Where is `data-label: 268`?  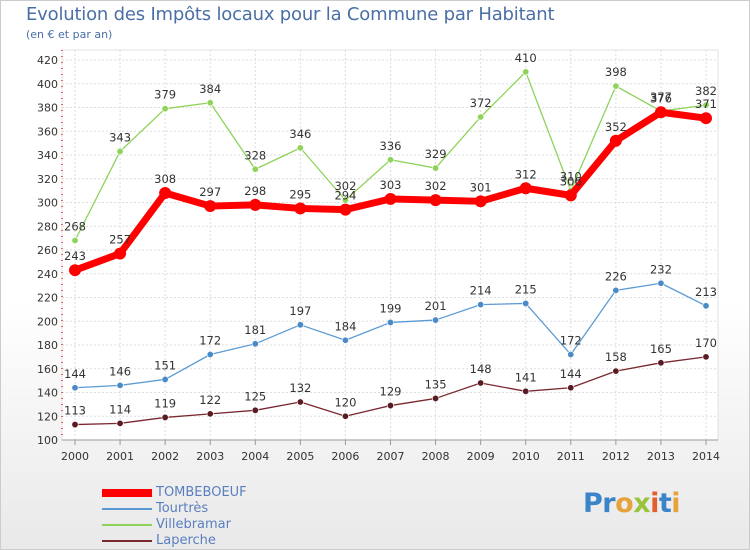
data-label: 268 is located at coordinates (75, 227).